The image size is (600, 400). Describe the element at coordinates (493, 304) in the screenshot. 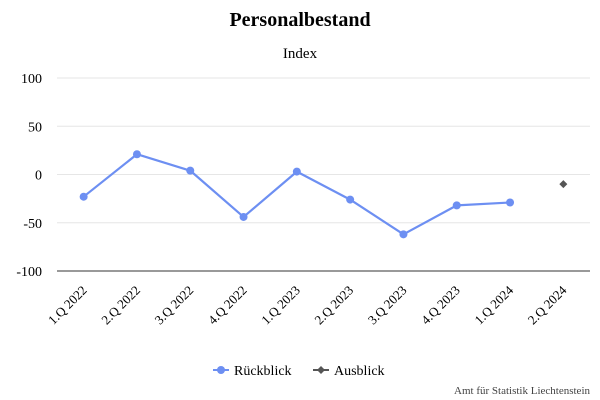

I see `x-tick-label: 1.Q 2024` at that location.